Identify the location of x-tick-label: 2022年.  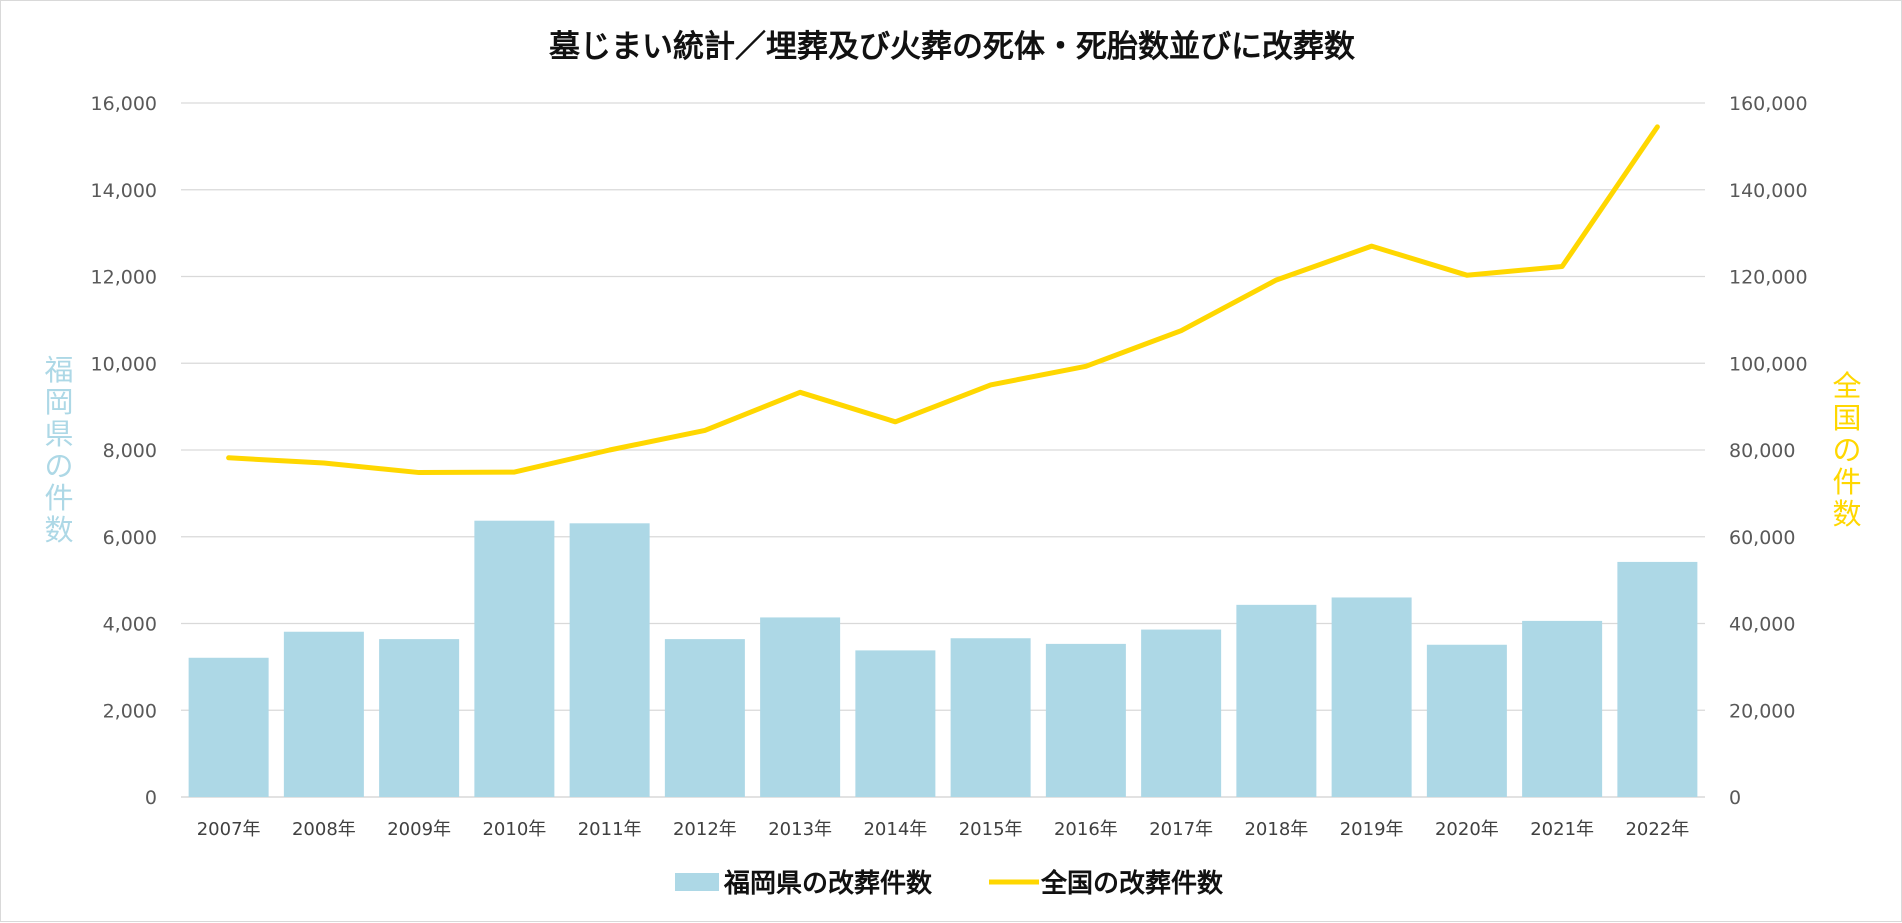
(1657, 829).